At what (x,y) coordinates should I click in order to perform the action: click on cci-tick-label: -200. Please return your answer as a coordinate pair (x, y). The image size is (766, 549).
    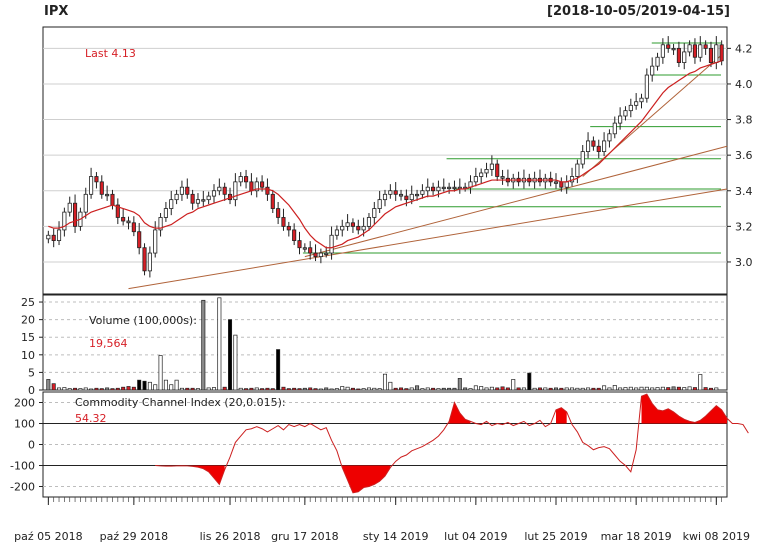
    Looking at the image, I should click on (22, 487).